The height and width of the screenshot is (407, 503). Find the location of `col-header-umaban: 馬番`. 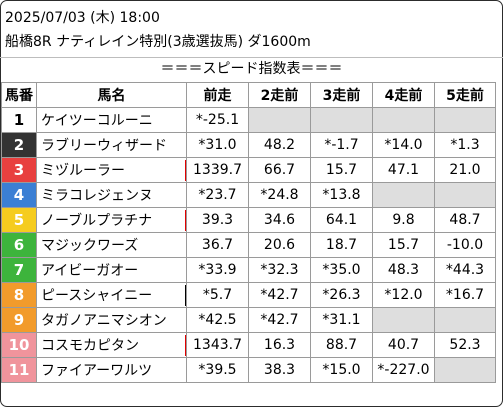

col-header-umaban: 馬番 is located at coordinates (19, 95).